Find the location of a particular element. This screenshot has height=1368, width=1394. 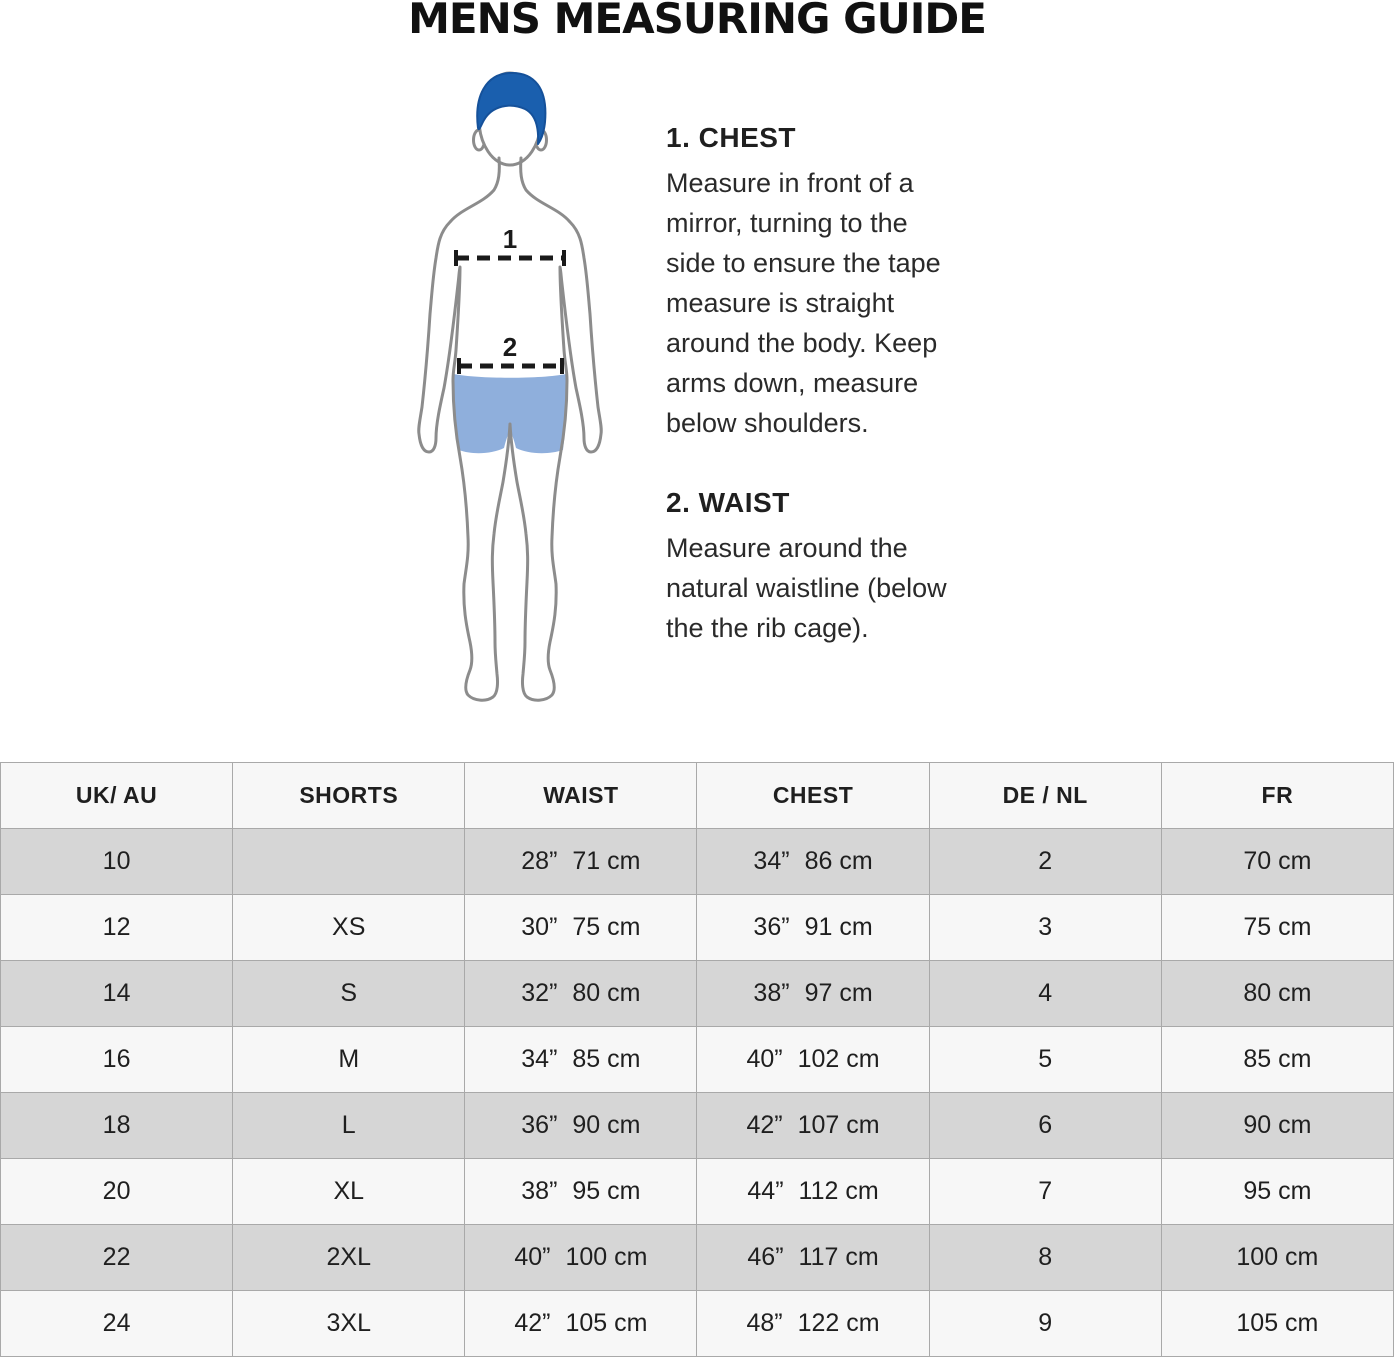

cell-fr: 70 cm is located at coordinates (1277, 861).